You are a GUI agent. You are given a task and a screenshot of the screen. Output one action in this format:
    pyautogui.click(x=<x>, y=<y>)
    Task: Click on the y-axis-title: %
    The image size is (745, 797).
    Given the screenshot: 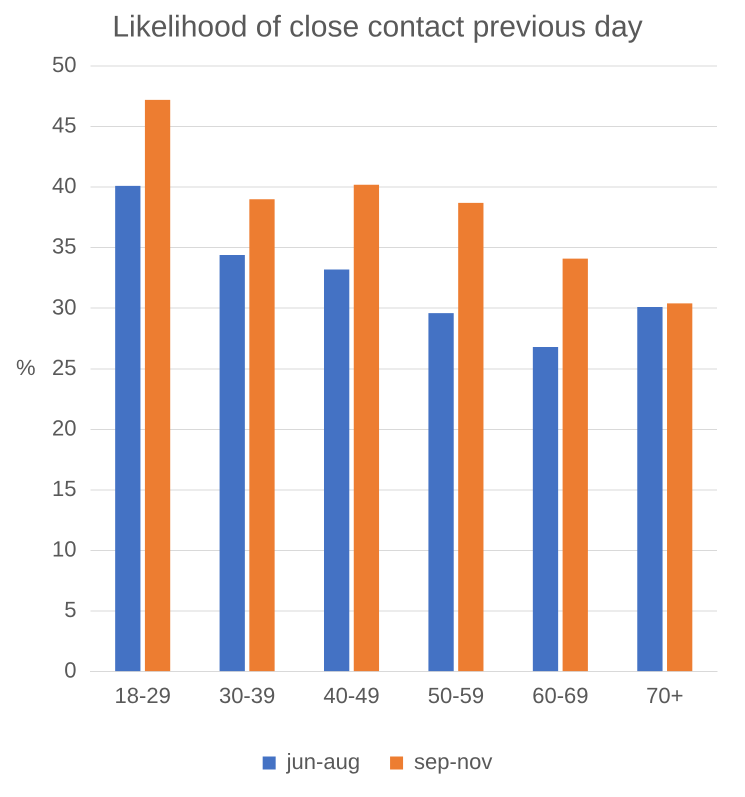 What is the action you would take?
    pyautogui.click(x=26, y=367)
    